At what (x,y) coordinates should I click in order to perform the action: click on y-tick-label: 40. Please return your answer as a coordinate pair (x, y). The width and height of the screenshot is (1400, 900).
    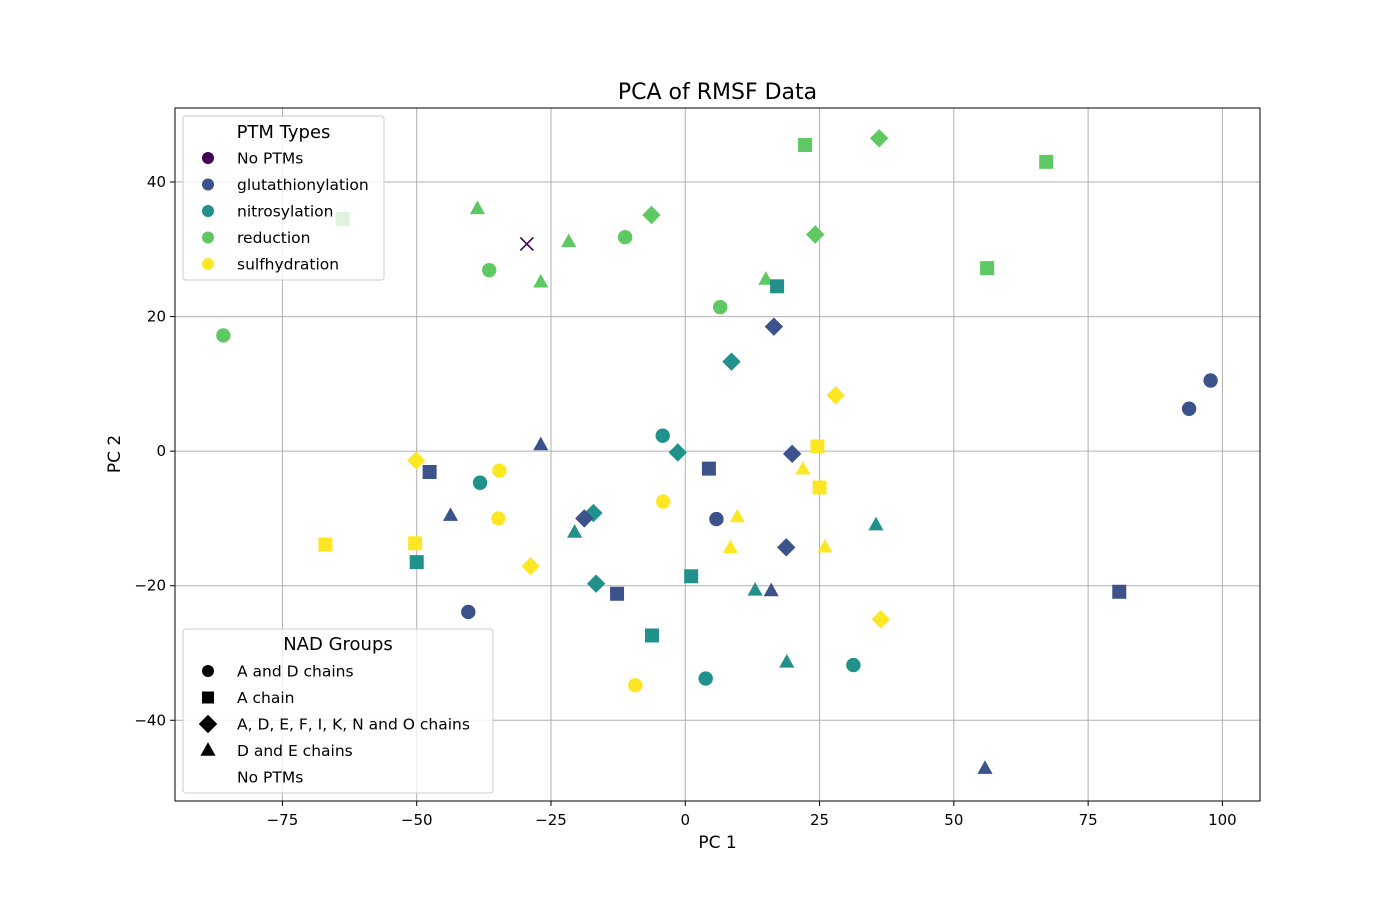
    Looking at the image, I should click on (156, 182).